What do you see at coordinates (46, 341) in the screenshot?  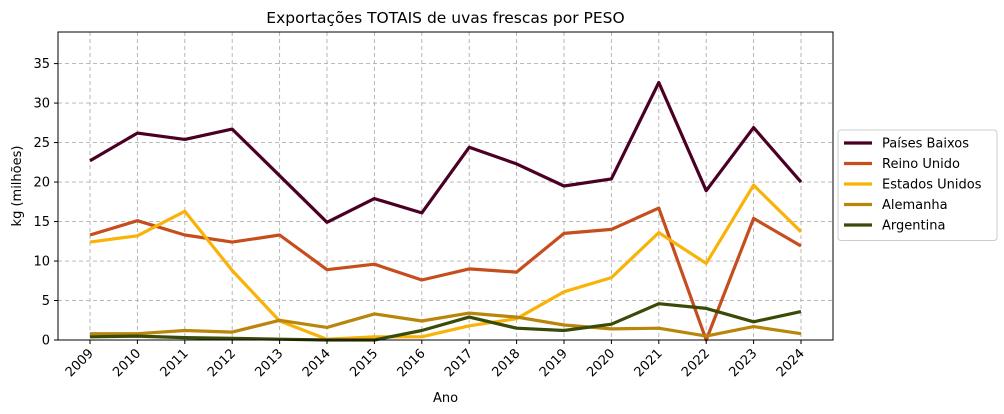 I see `y-tick-label: 0` at bounding box center [46, 341].